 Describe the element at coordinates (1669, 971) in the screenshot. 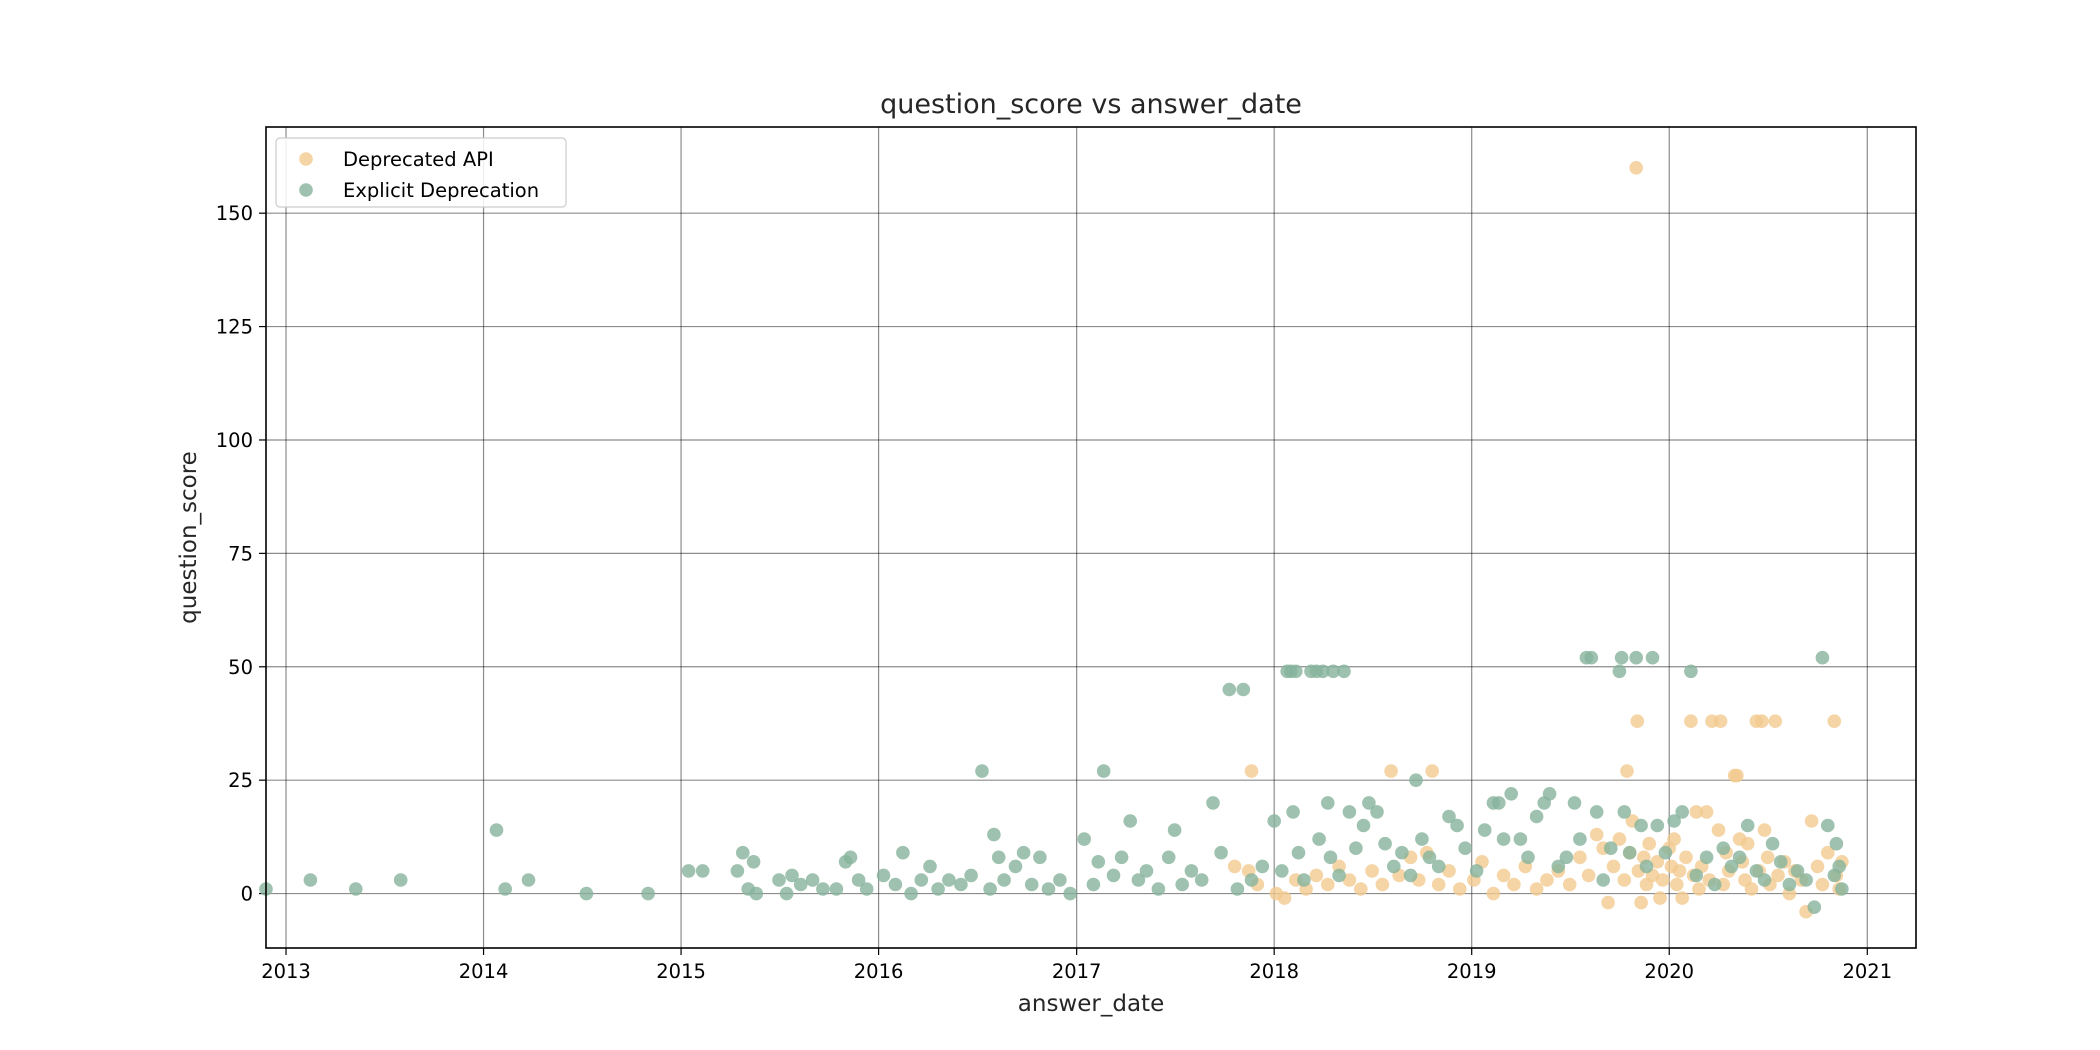

I see `x-tick-label: 2020` at that location.